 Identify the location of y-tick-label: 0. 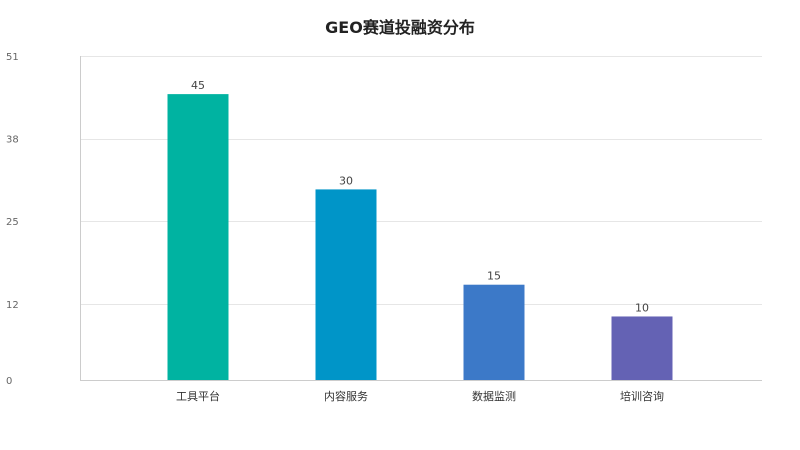
(9, 381).